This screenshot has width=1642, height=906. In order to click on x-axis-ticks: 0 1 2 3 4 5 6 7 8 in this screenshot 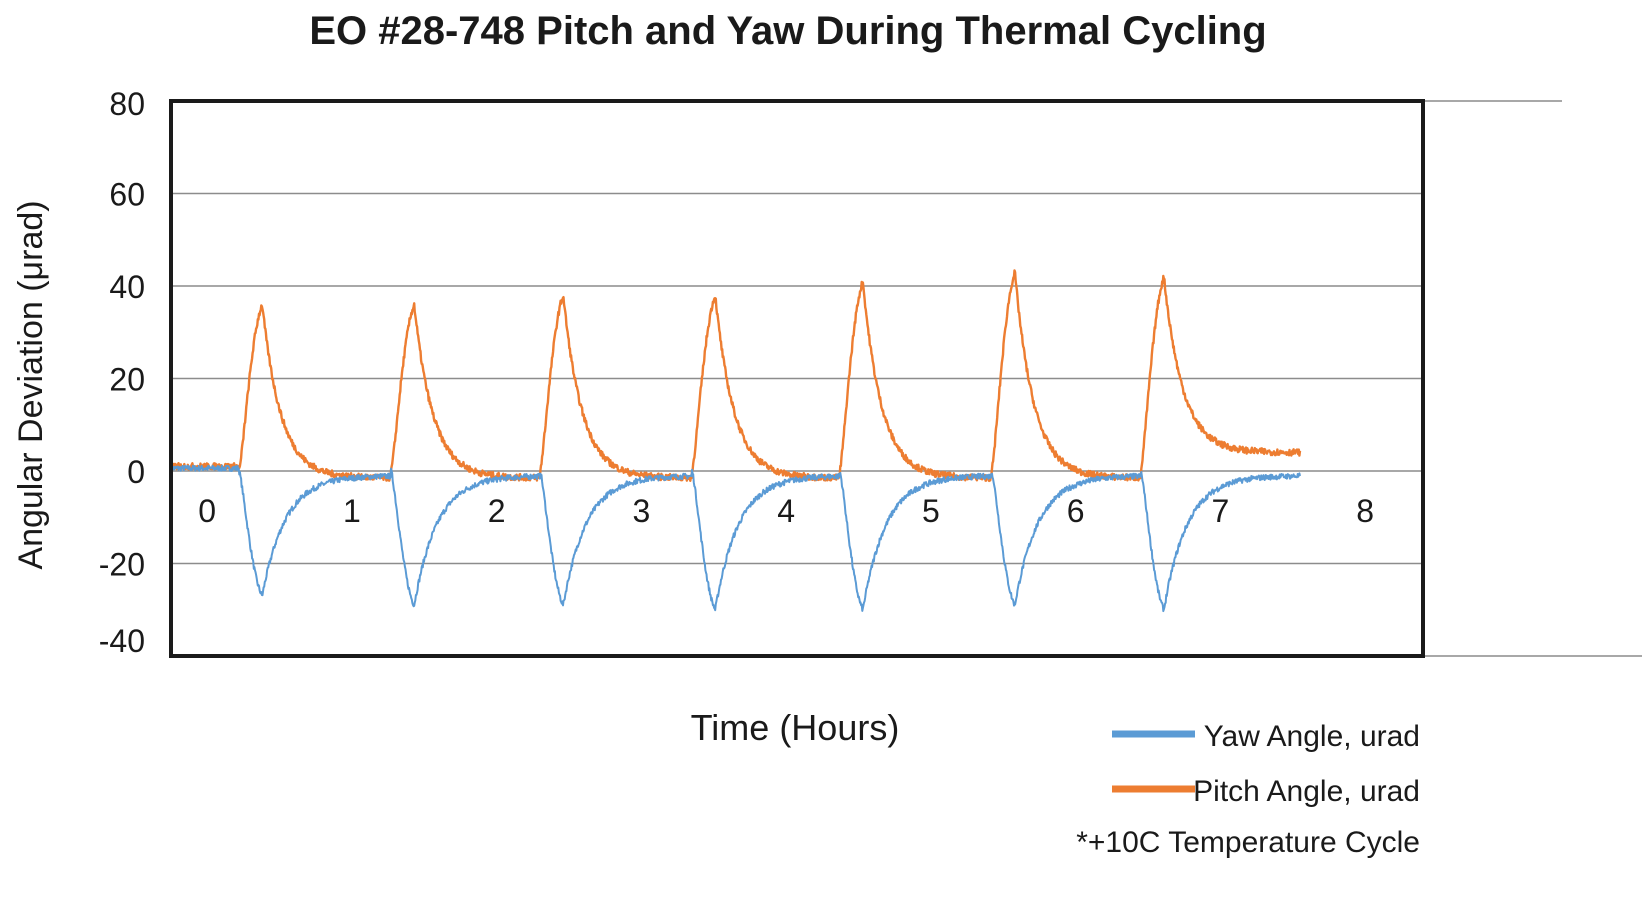, I will do `click(786, 511)`.